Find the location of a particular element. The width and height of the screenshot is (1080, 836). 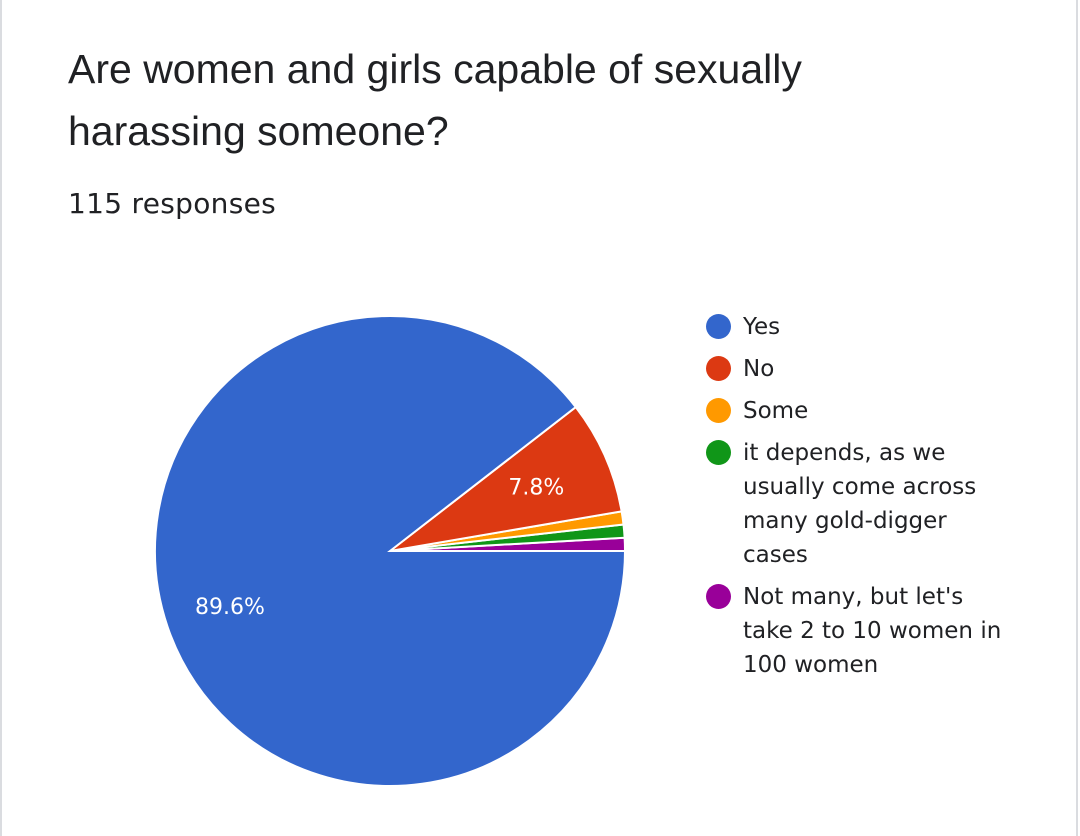

legend-label: Some is located at coordinates (776, 411).